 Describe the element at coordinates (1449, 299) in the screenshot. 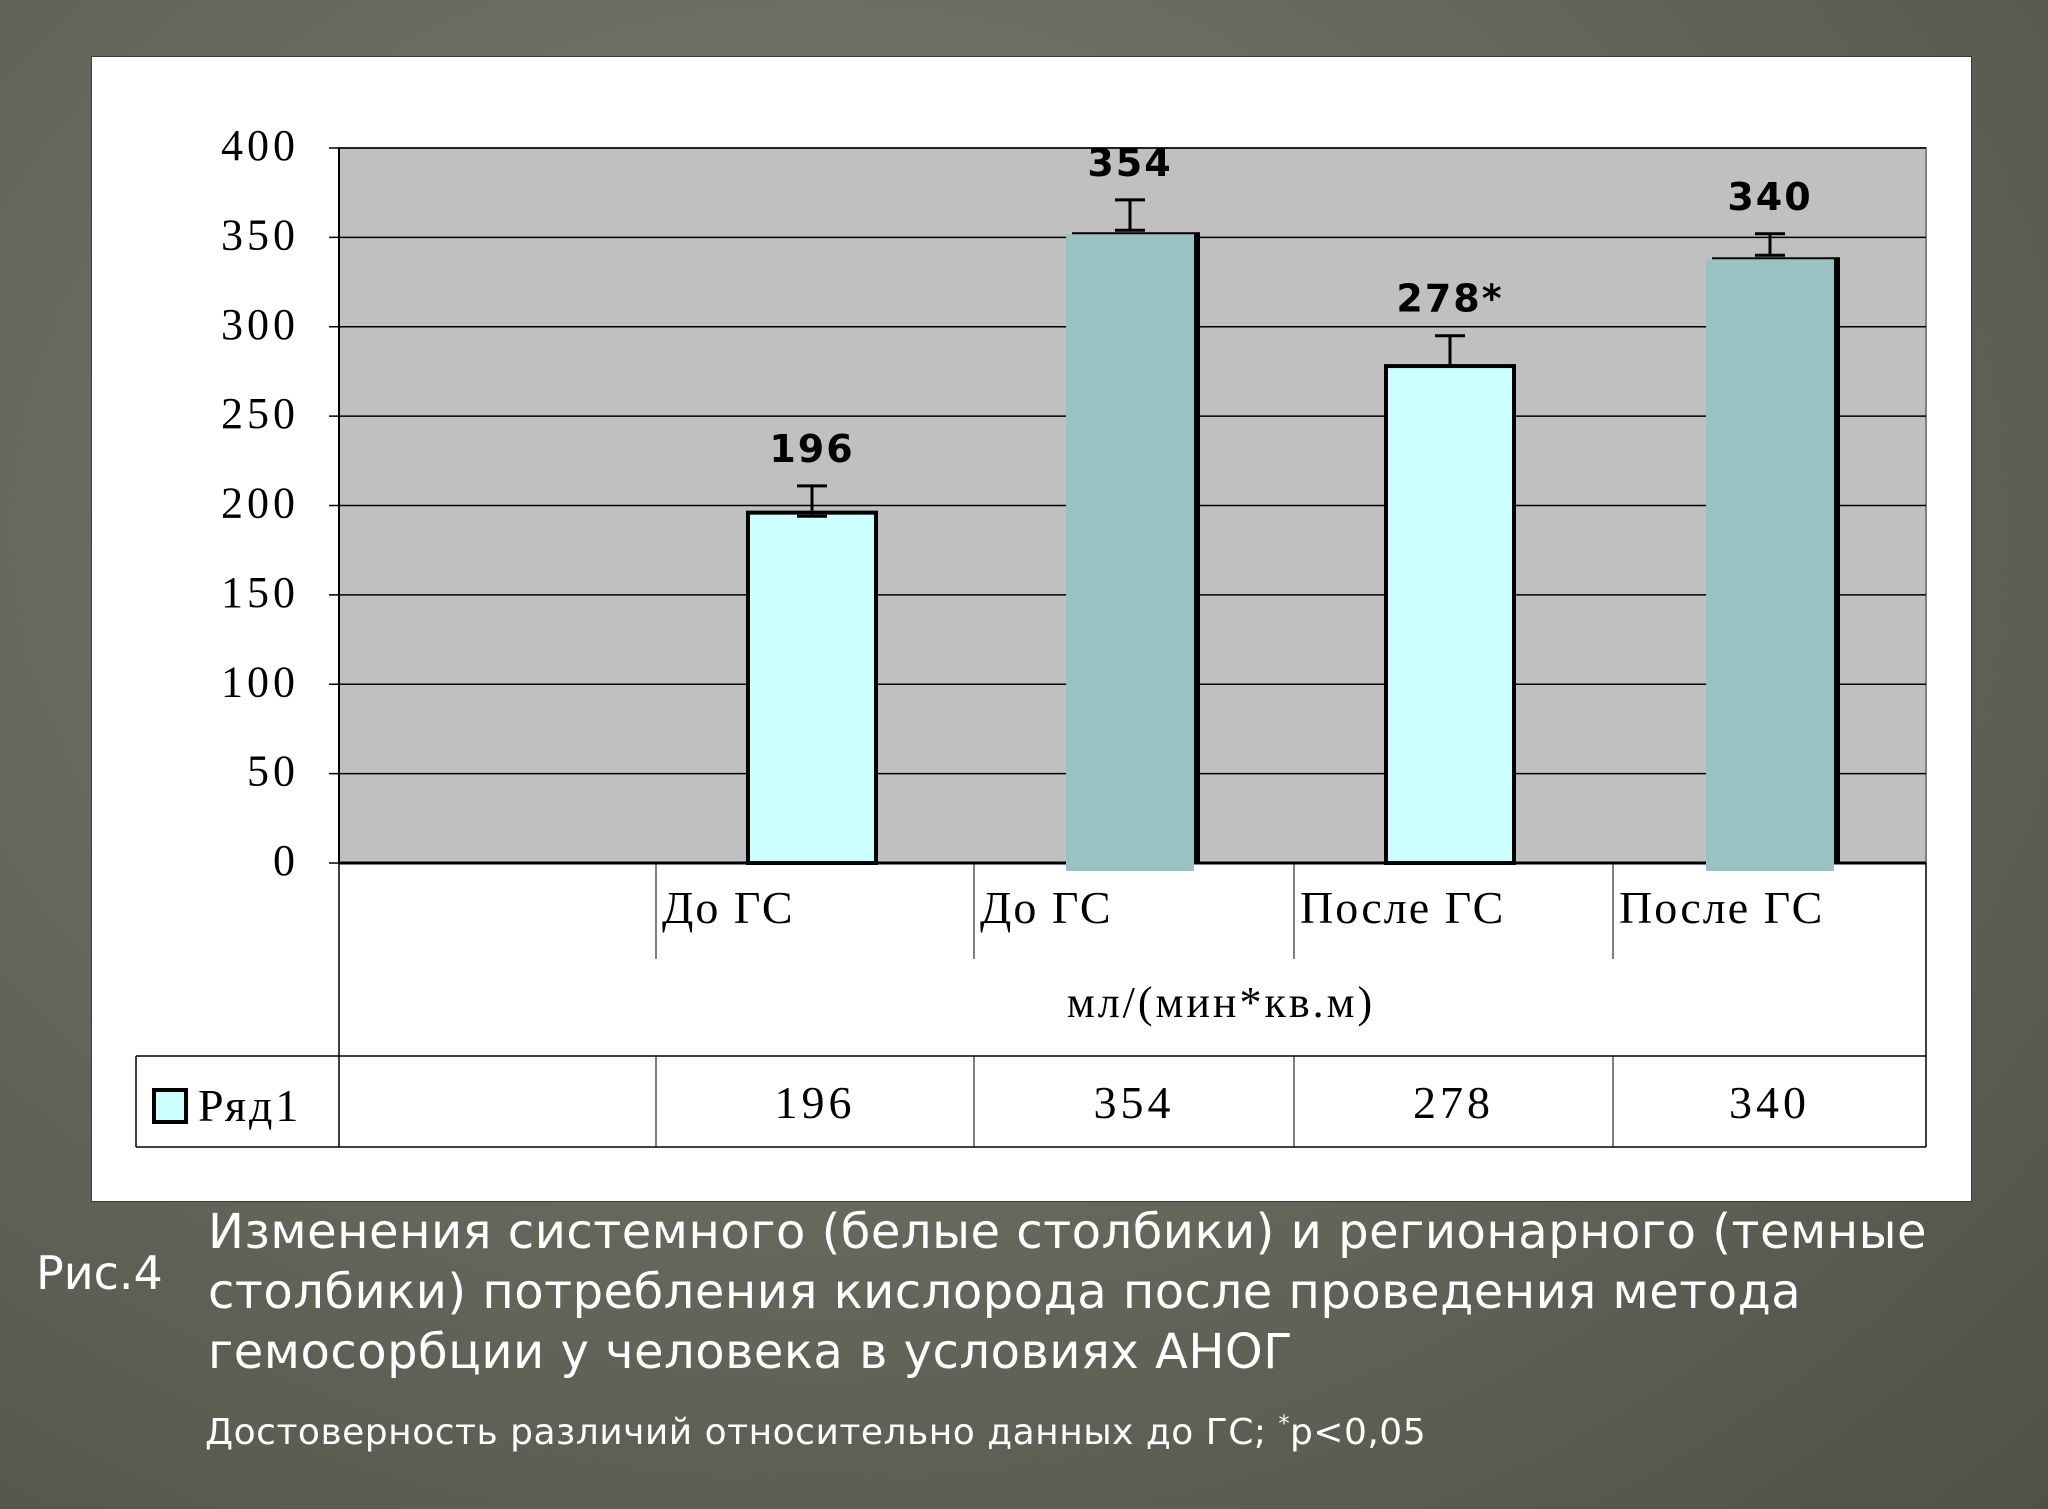

I see `data-label: 278*` at that location.